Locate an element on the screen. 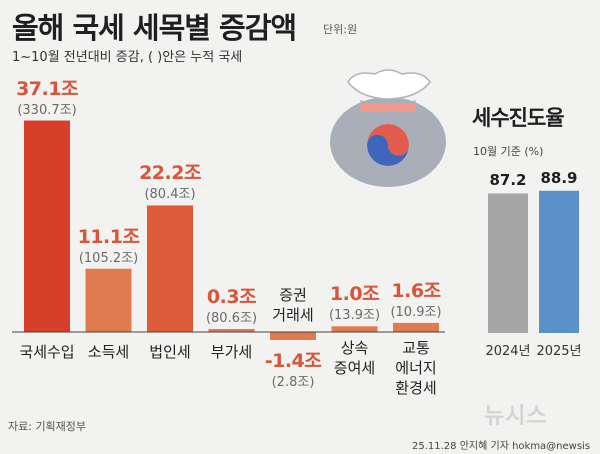 Image resolution: width=600 pixels, height=454 pixels. cumulative-label-2: (105.2조) is located at coordinates (108, 258).